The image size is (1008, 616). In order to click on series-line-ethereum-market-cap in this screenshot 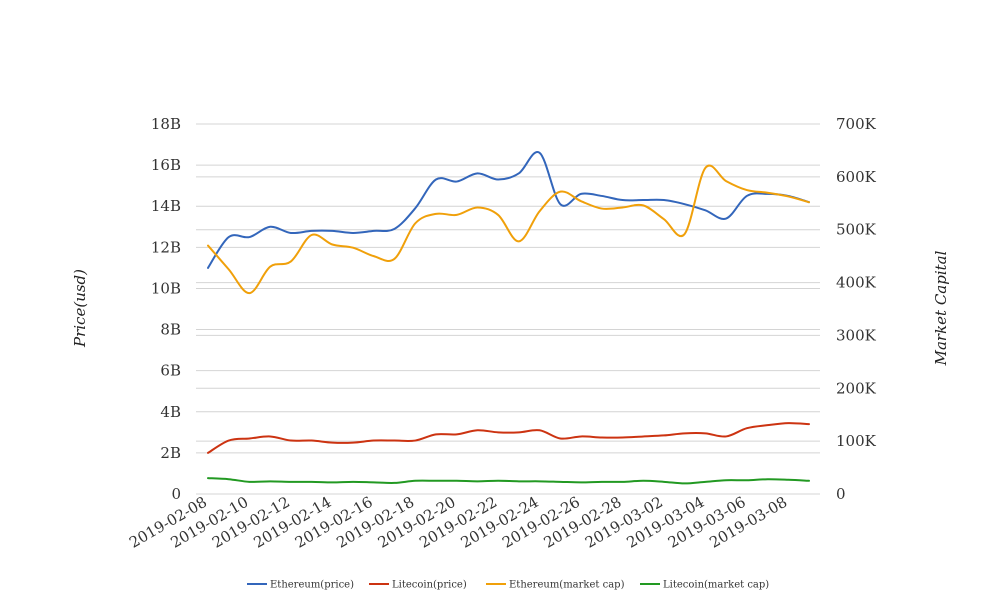, I will do `click(508, 229)`.